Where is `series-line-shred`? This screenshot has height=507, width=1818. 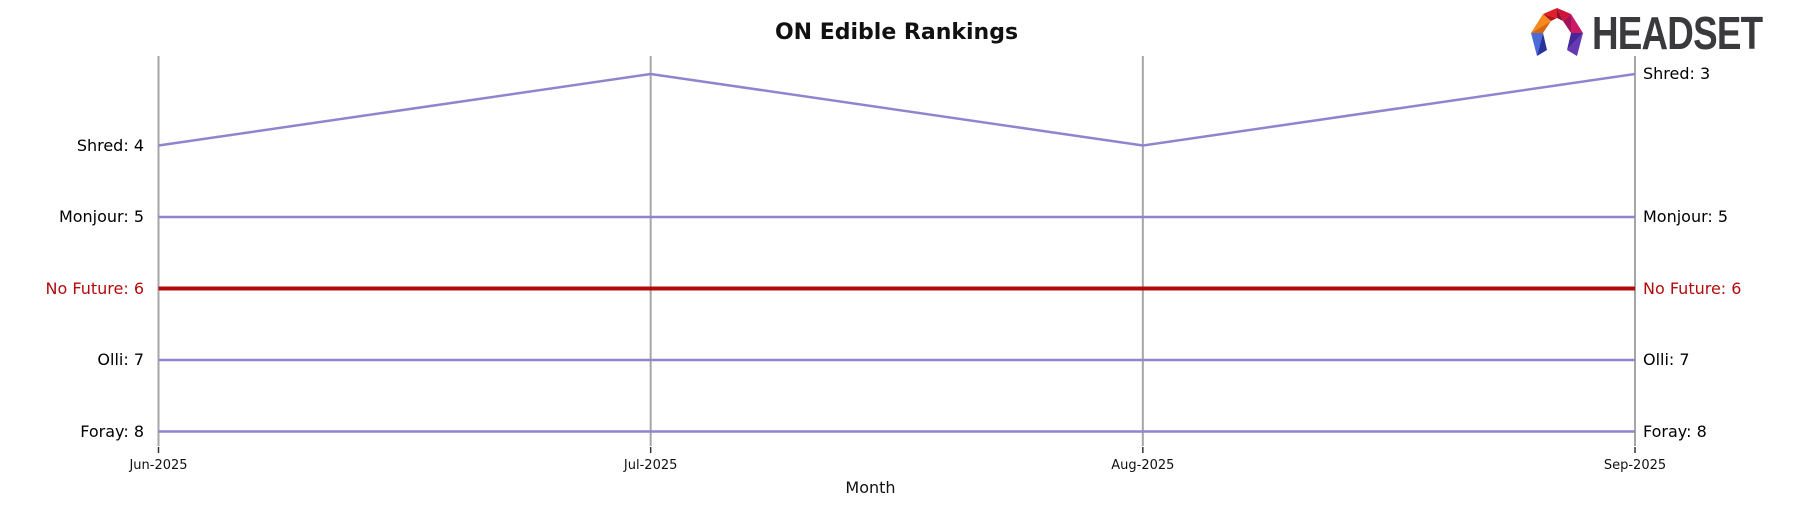 series-line-shred is located at coordinates (897, 109).